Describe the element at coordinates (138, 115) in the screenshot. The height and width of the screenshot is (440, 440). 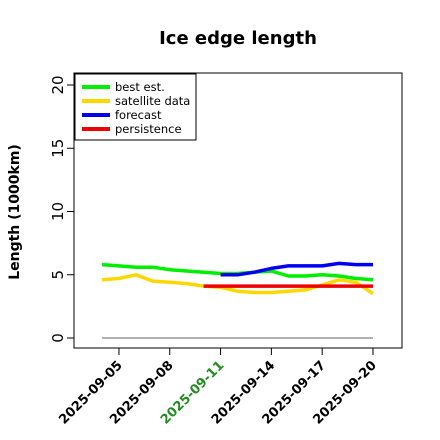
I see `legend-label: forecast` at that location.